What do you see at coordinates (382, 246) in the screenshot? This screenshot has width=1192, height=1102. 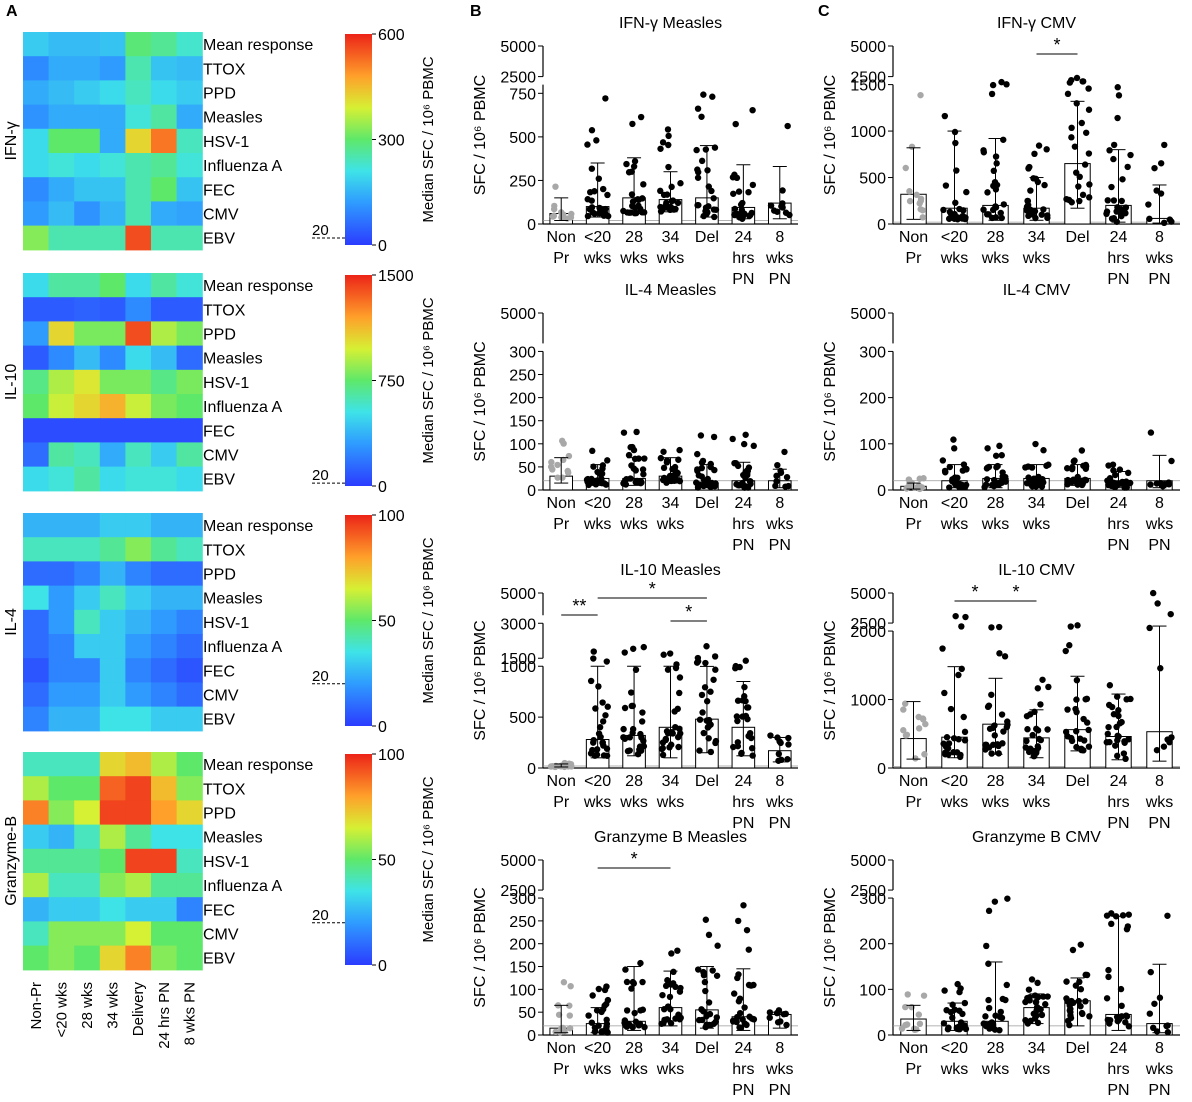 I see `colorbar-tick-label: 0` at bounding box center [382, 246].